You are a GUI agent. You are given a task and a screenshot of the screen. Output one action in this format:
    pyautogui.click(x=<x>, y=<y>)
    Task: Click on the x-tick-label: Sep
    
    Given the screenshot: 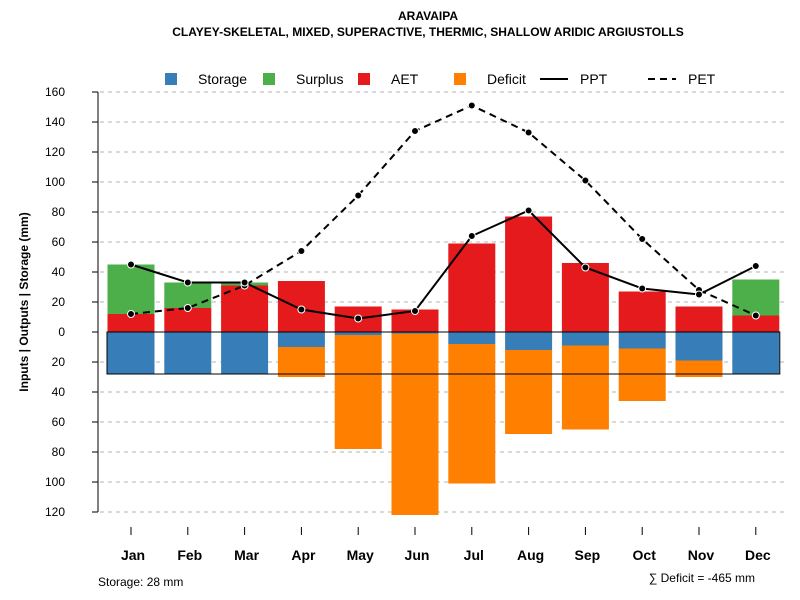 What is the action you would take?
    pyautogui.click(x=588, y=555)
    